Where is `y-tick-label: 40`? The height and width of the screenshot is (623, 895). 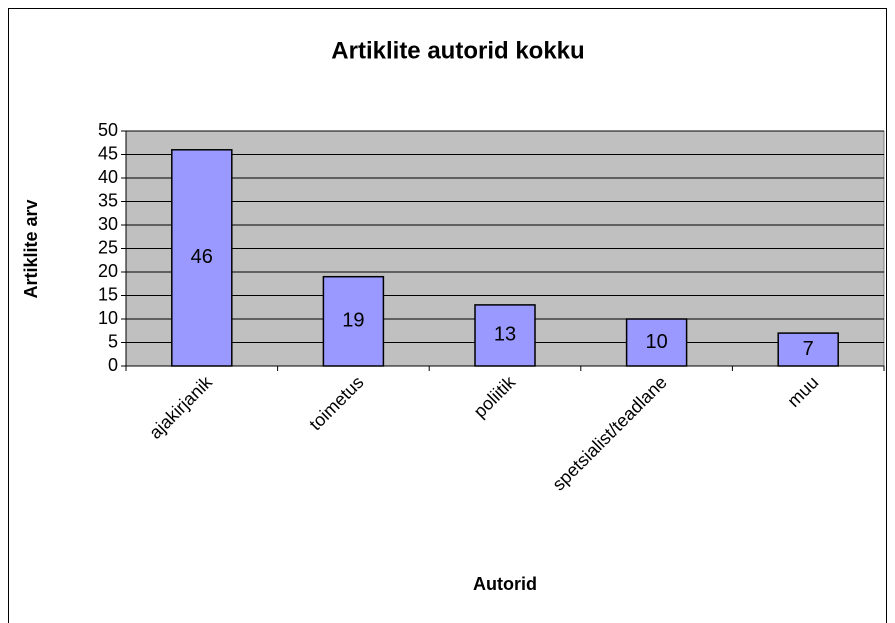
y-tick-label: 40 is located at coordinates (108, 177).